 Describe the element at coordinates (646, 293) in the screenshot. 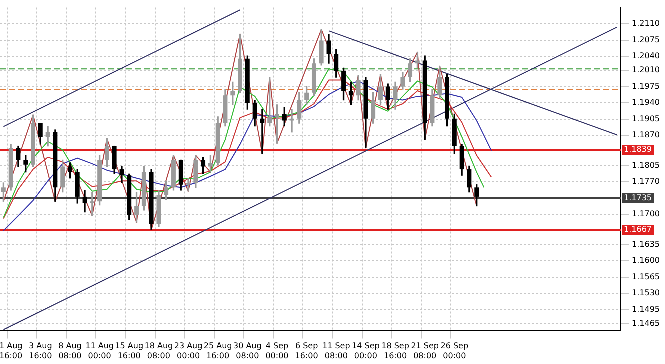

I see `y-tick-label: 1.1530` at that location.